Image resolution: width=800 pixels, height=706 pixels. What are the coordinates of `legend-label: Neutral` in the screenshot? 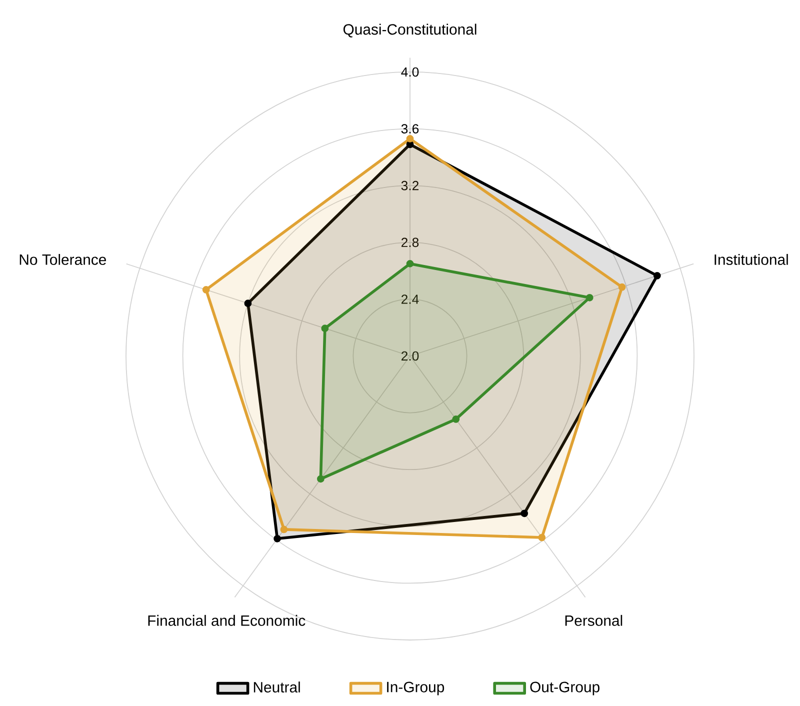 It's located at (277, 687).